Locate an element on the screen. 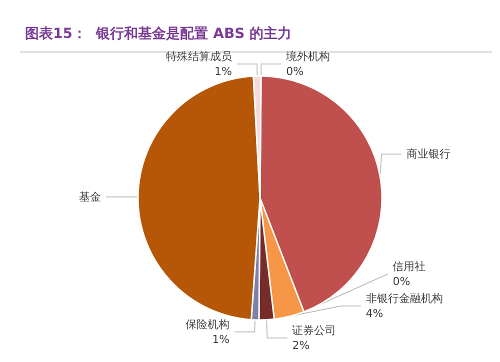 This screenshot has width=500, height=362. data-label: 4% is located at coordinates (375, 313).